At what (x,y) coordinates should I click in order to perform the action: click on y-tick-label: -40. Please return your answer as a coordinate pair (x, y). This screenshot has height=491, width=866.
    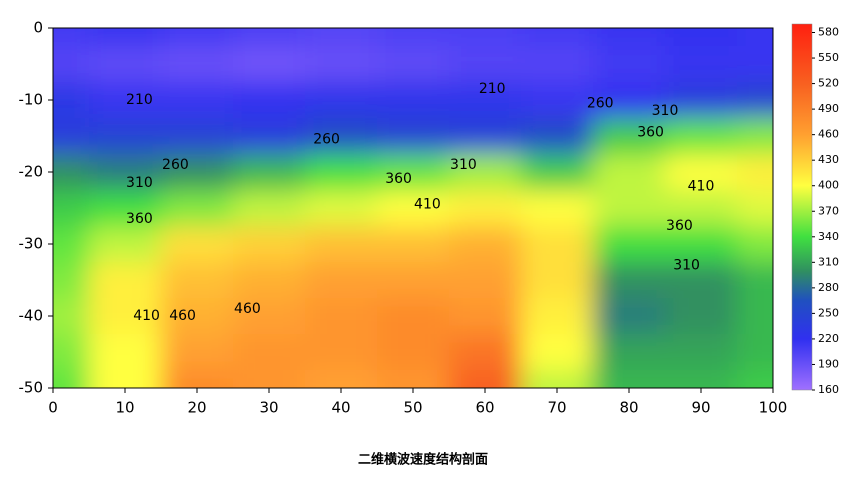
    Looking at the image, I should click on (31, 316).